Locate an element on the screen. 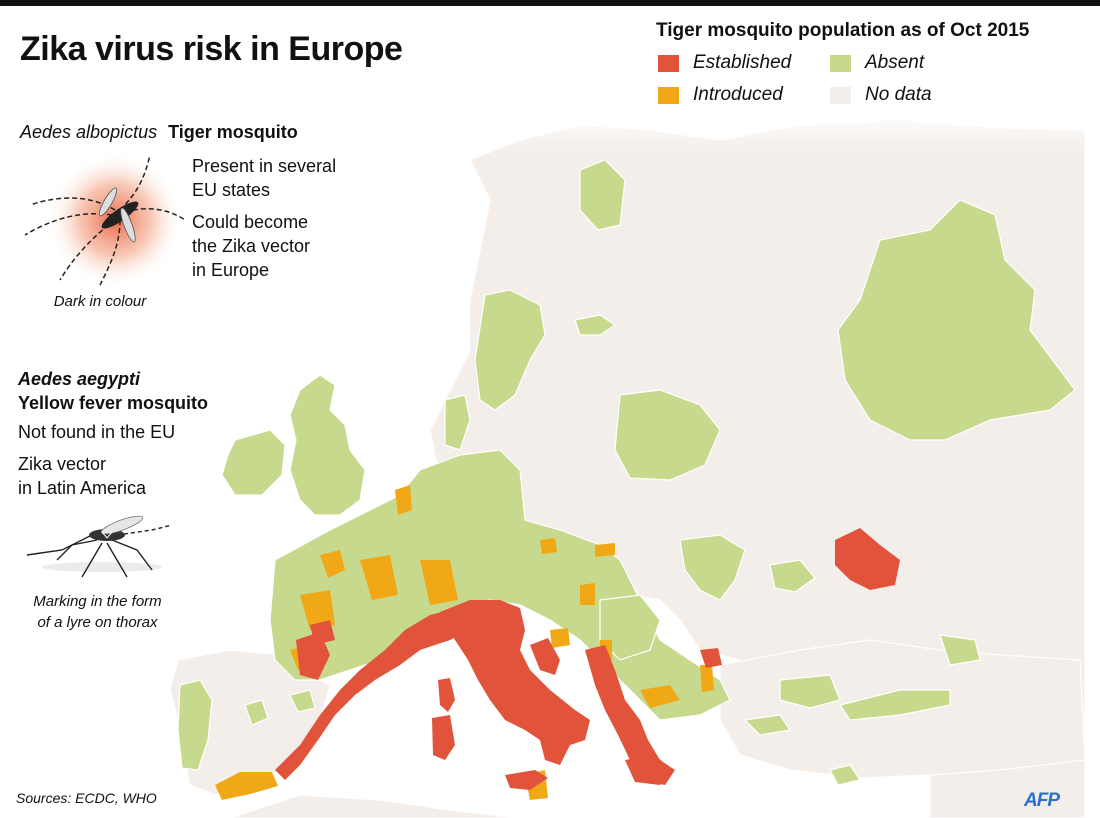 The height and width of the screenshot is (818, 1100). top-bar is located at coordinates (550, 3).